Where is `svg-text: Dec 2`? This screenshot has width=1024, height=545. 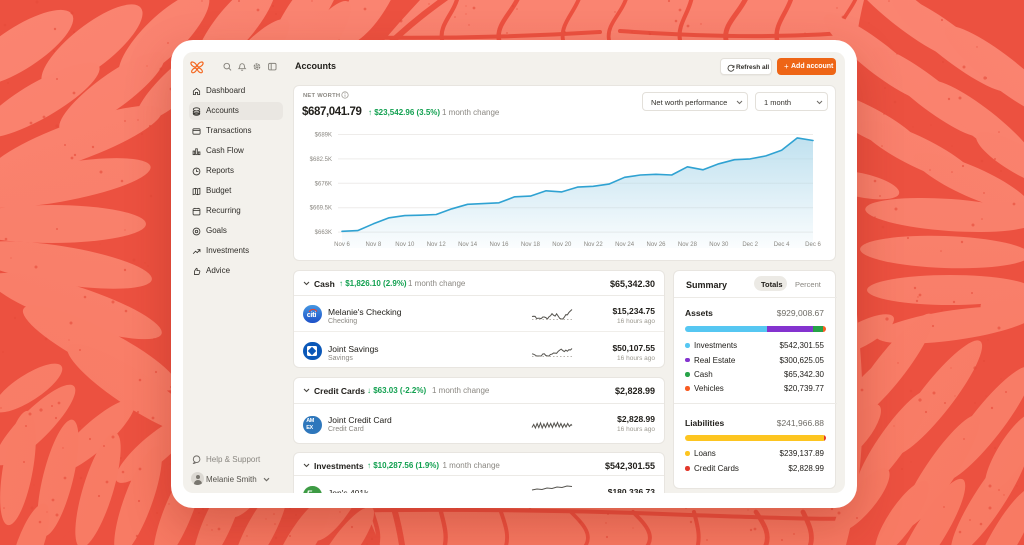
svg-text: Dec 2 is located at coordinates (750, 245).